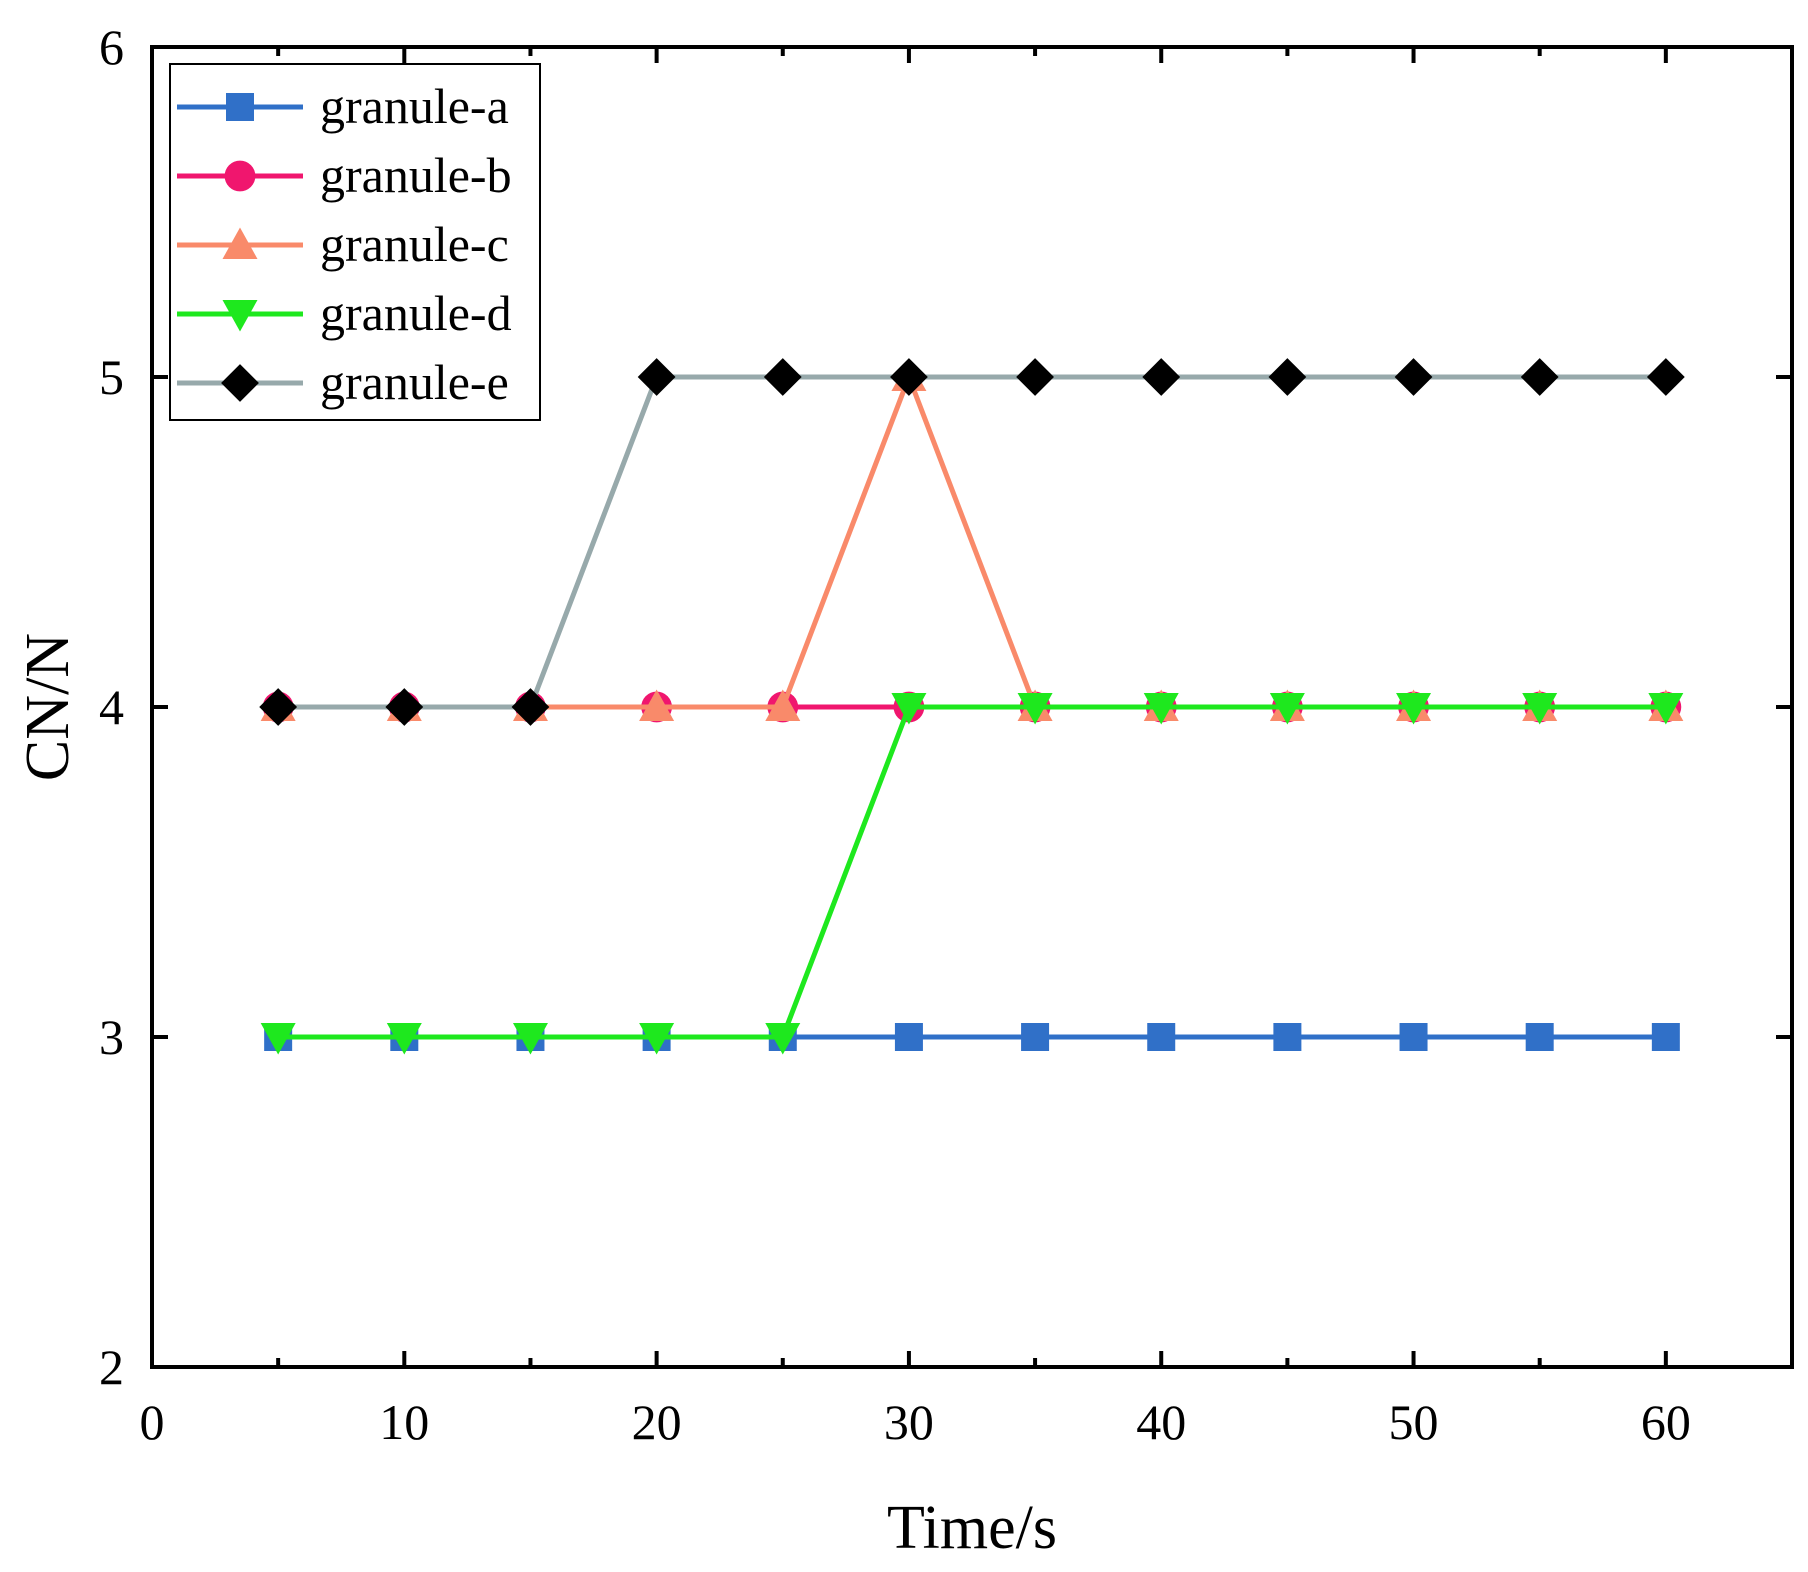 Image resolution: width=1808 pixels, height=1572 pixels. Describe the element at coordinates (1414, 1422) in the screenshot. I see `x-tick-label: 50` at that location.